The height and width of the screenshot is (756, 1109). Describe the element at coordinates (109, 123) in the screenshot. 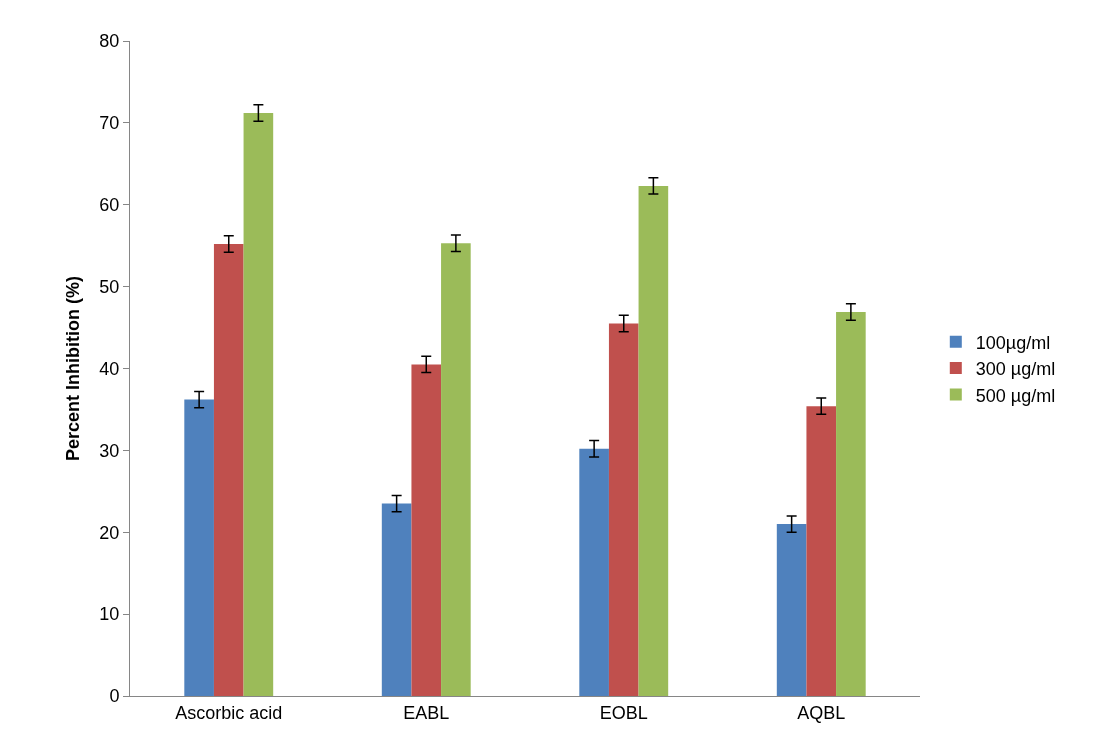

I see `y-tick-label: 70` at that location.